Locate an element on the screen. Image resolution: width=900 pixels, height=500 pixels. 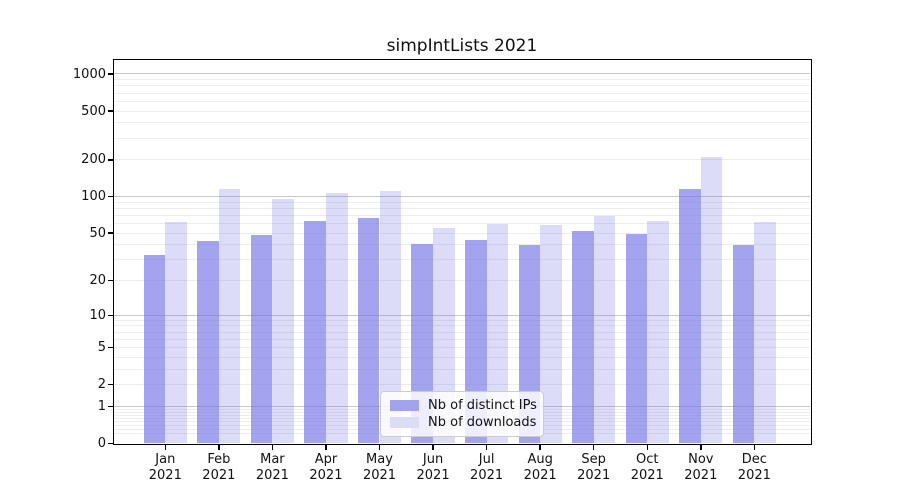
x-tick-label: Aug 2021 is located at coordinates (540, 467).